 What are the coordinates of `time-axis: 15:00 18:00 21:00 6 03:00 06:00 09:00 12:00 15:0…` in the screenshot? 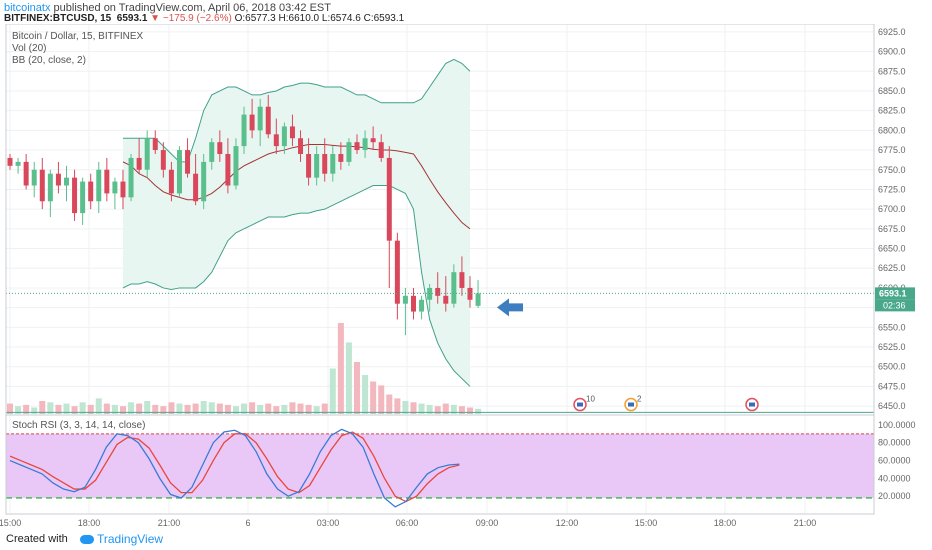 It's located at (408, 523).